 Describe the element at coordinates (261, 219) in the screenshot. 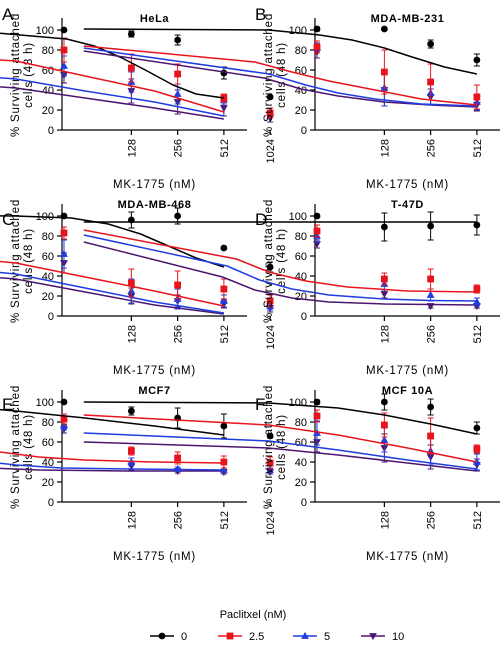

I see `panel-letter: D` at that location.